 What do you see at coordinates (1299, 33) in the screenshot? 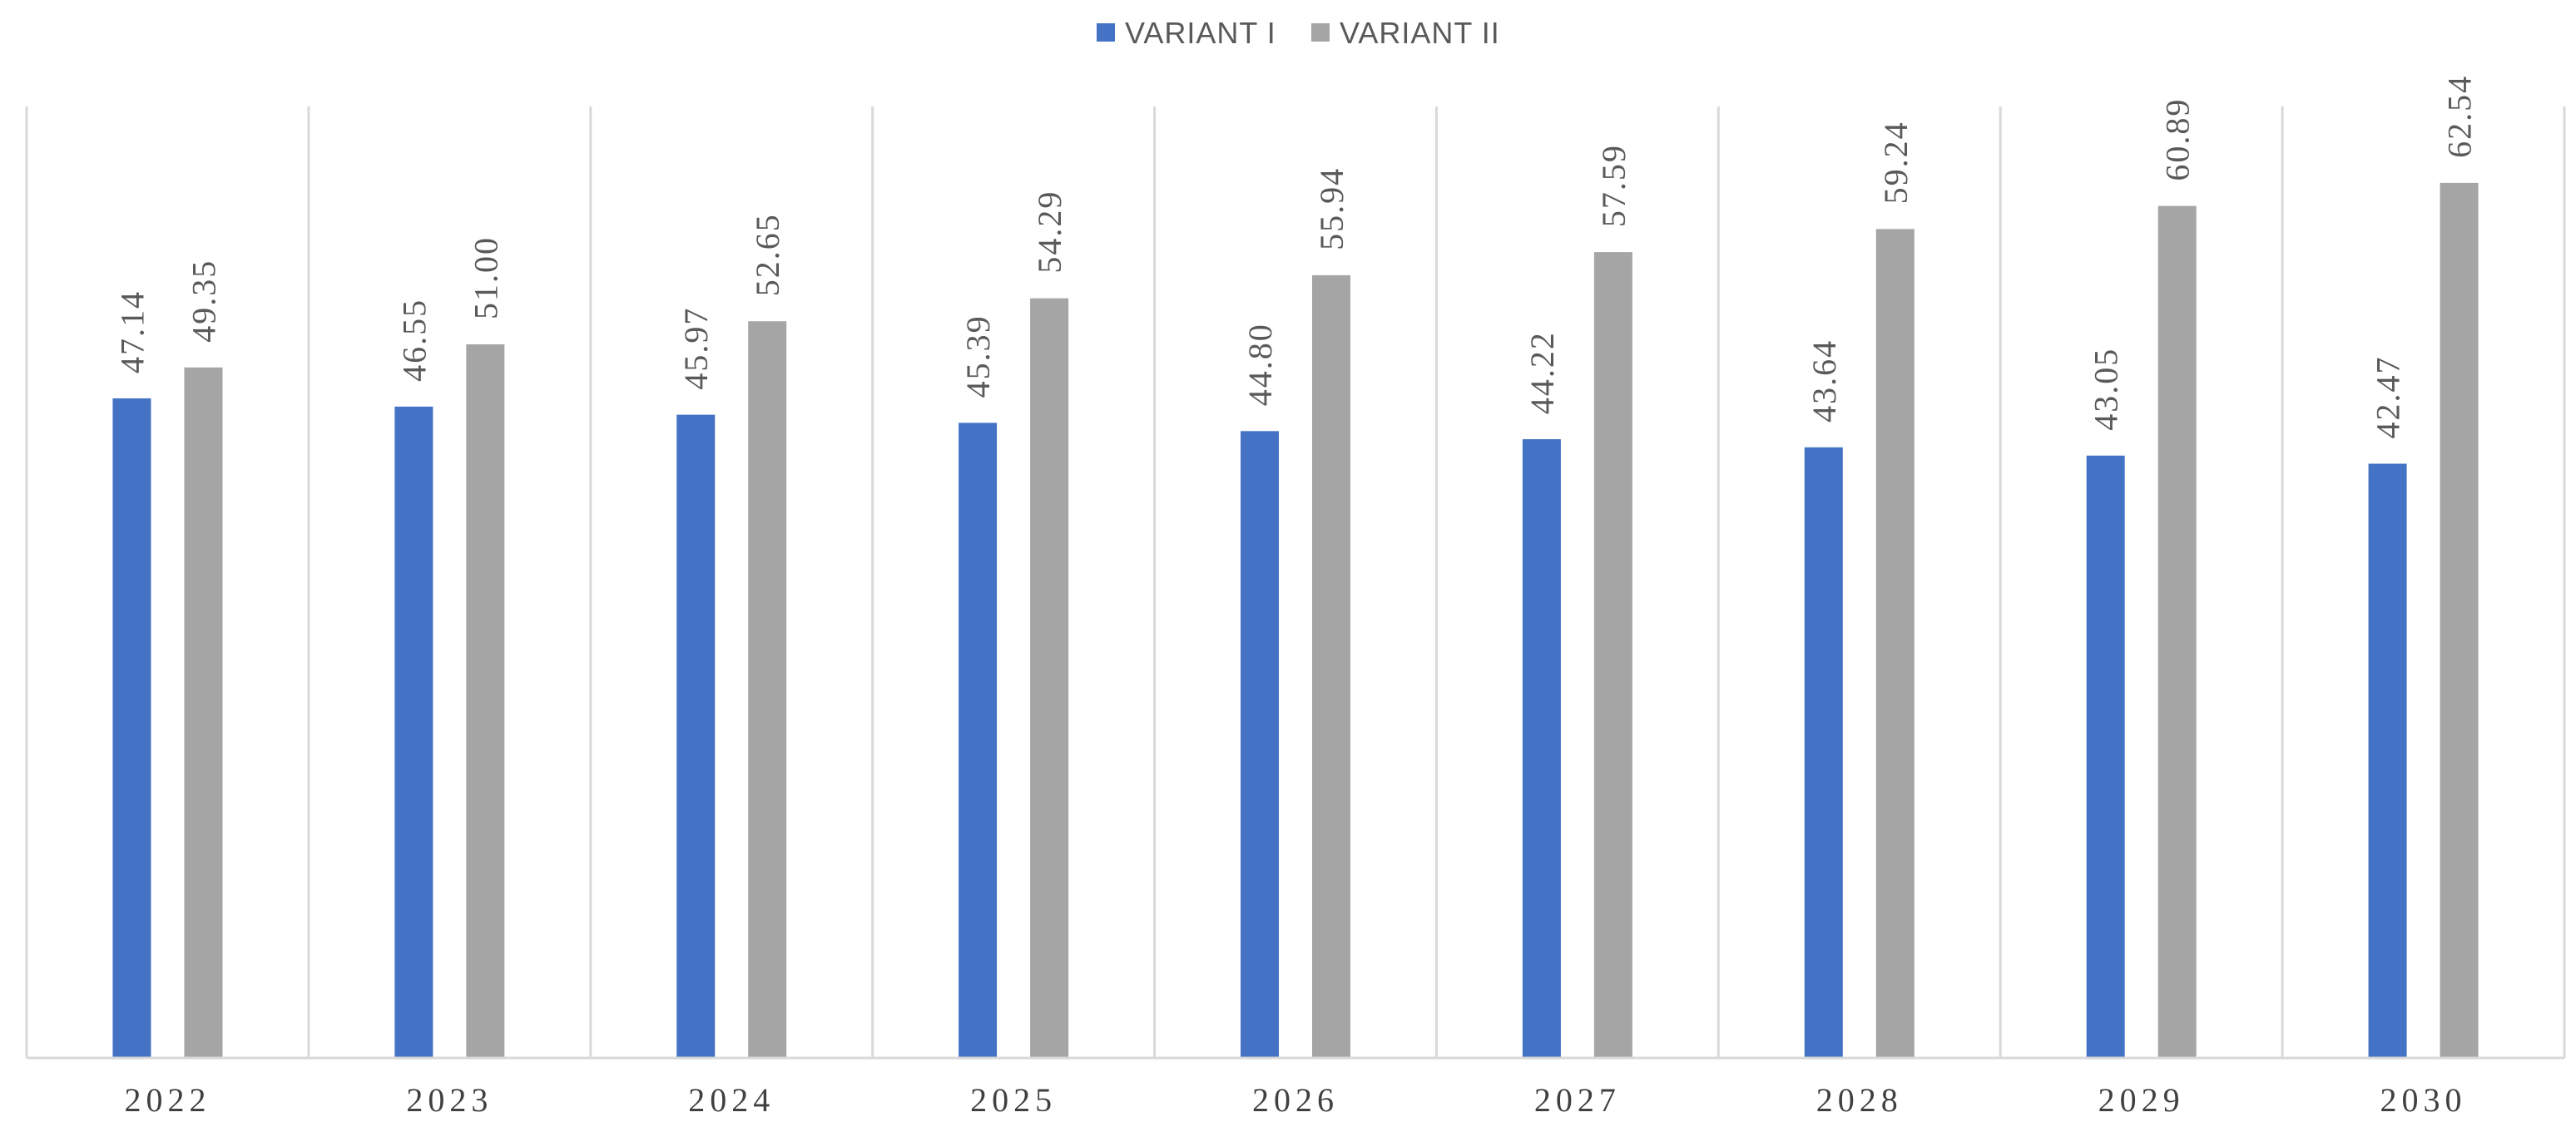
I see `legend: VARIANT I VARIANT II` at bounding box center [1299, 33].